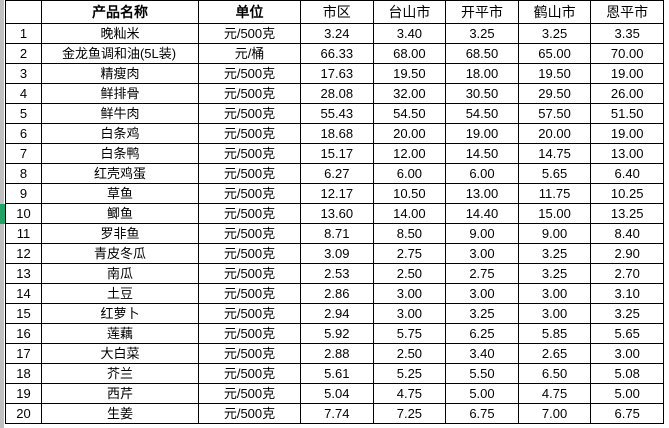 This screenshot has width=669, height=428. What do you see at coordinates (120, 313) in the screenshot?
I see `product-name-cell: 红萝卜` at bounding box center [120, 313].